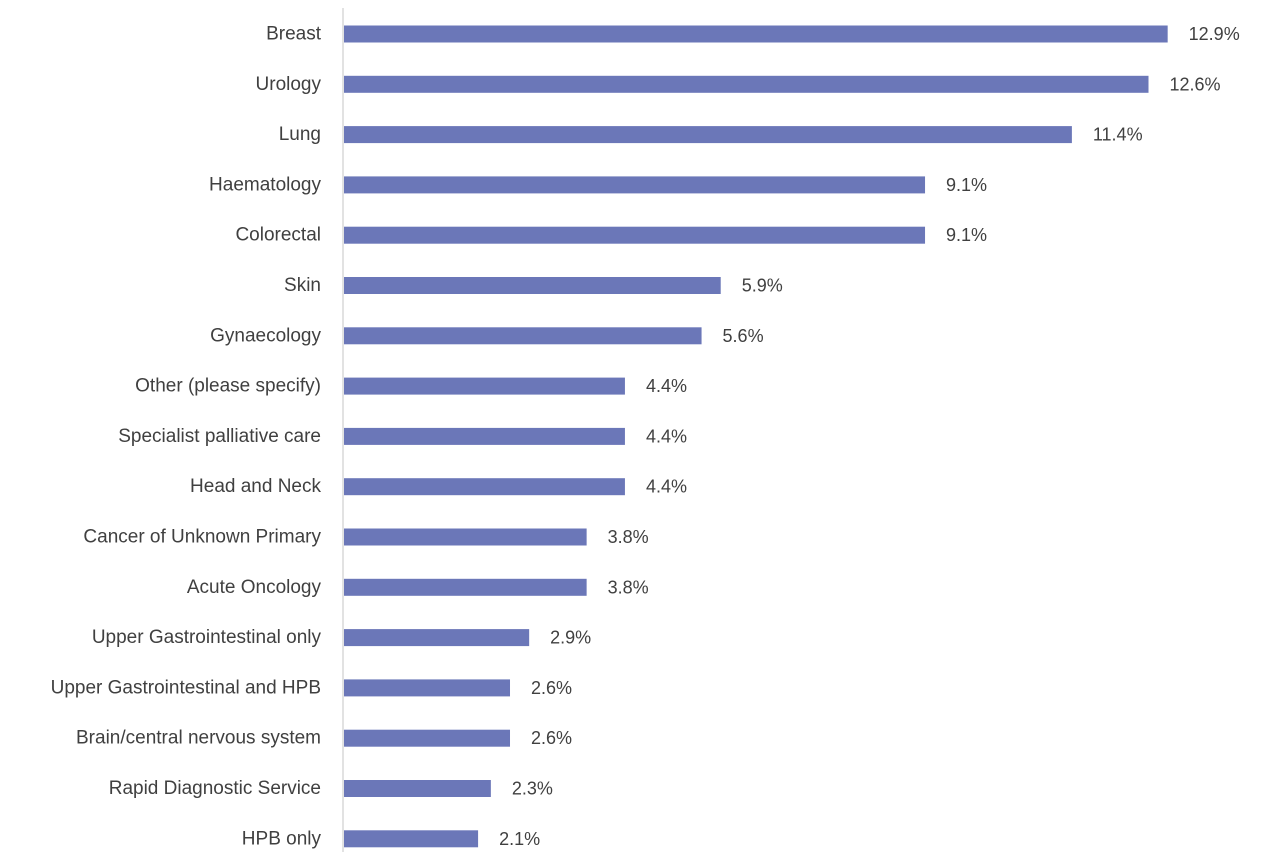  I want to click on category-label: HPB only, so click(282, 838).